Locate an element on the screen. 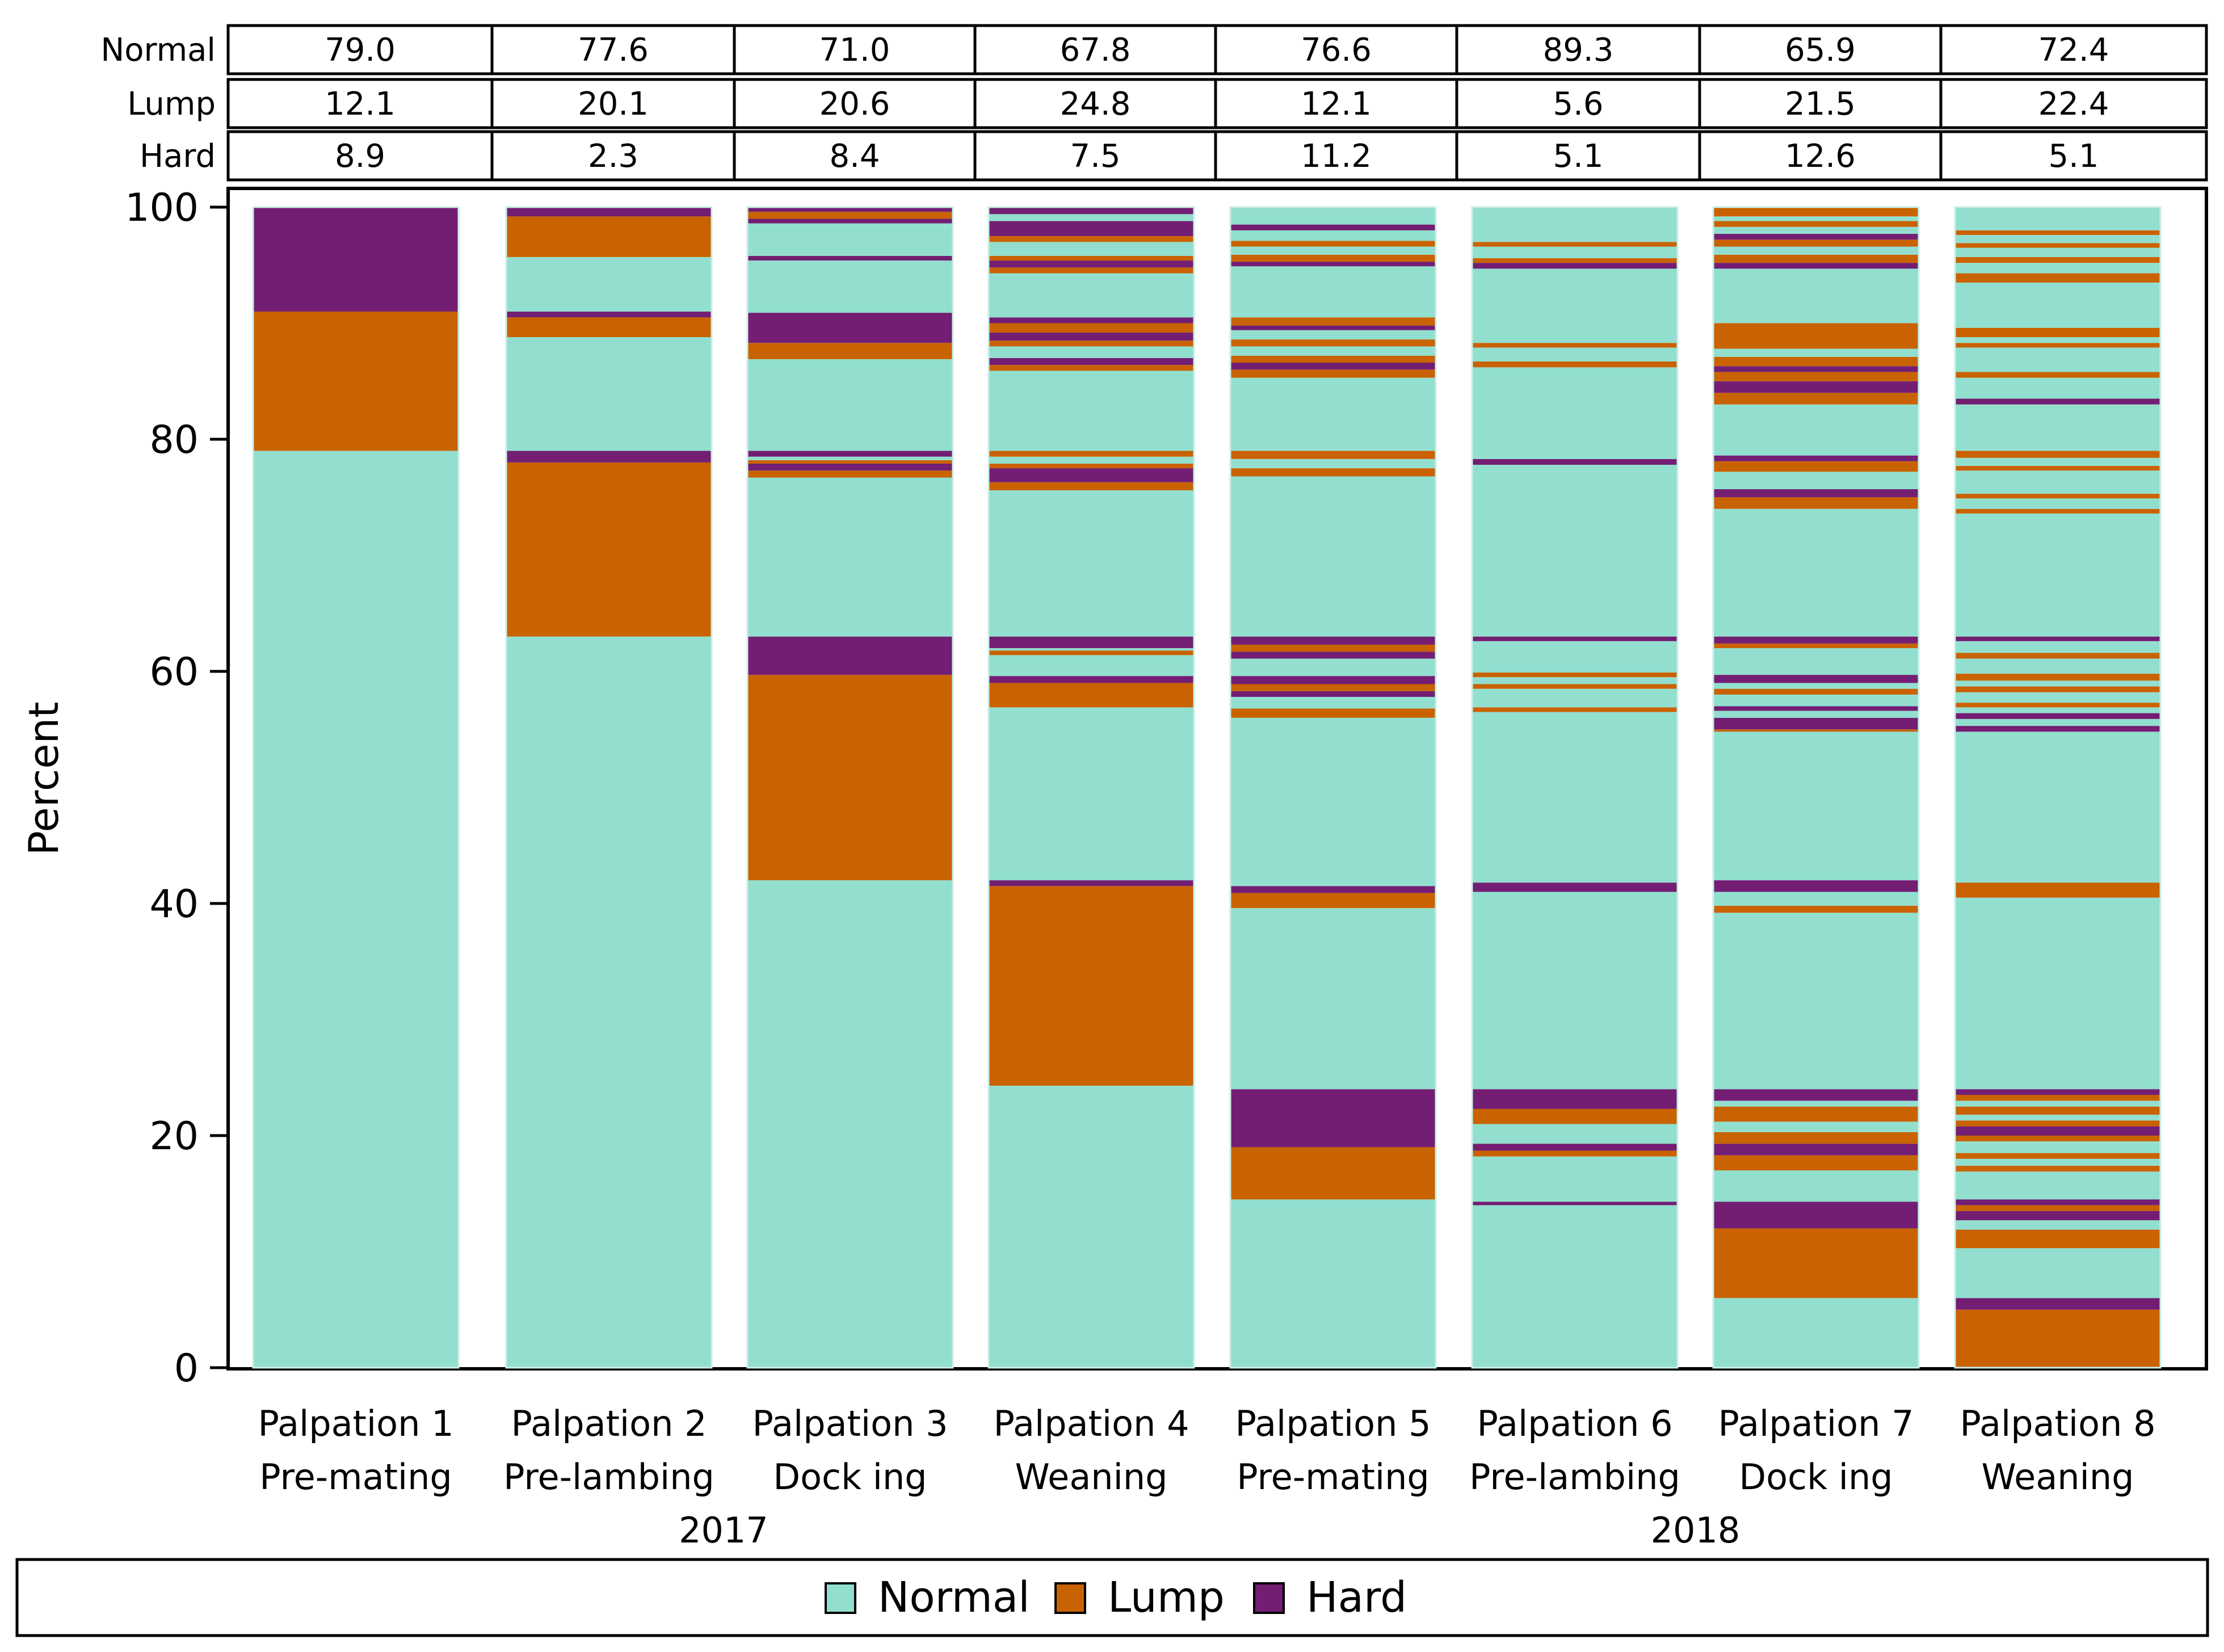  table-cell-value: 5.6 is located at coordinates (1578, 104).